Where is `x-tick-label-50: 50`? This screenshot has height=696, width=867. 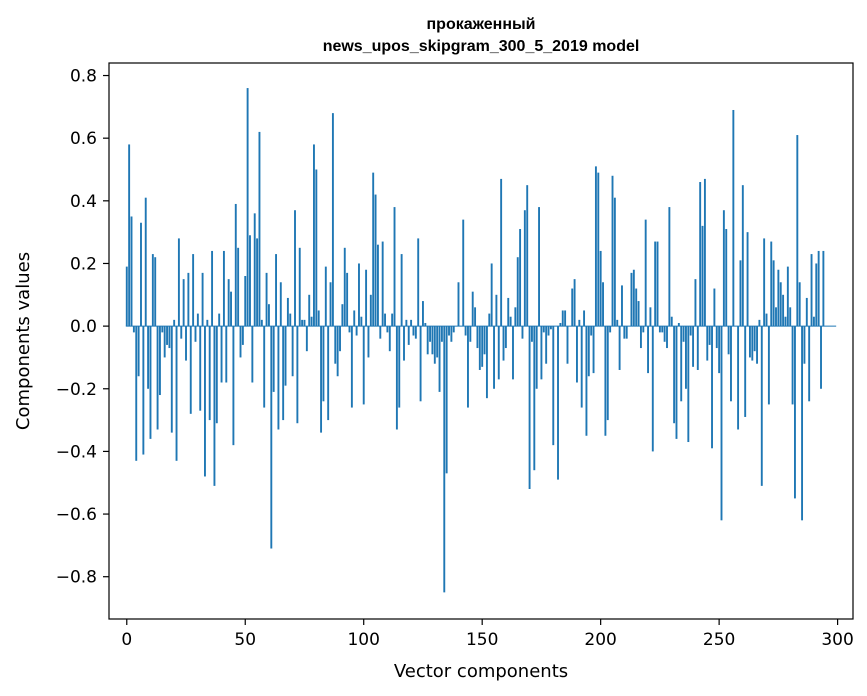 x-tick-label-50: 50 is located at coordinates (245, 640).